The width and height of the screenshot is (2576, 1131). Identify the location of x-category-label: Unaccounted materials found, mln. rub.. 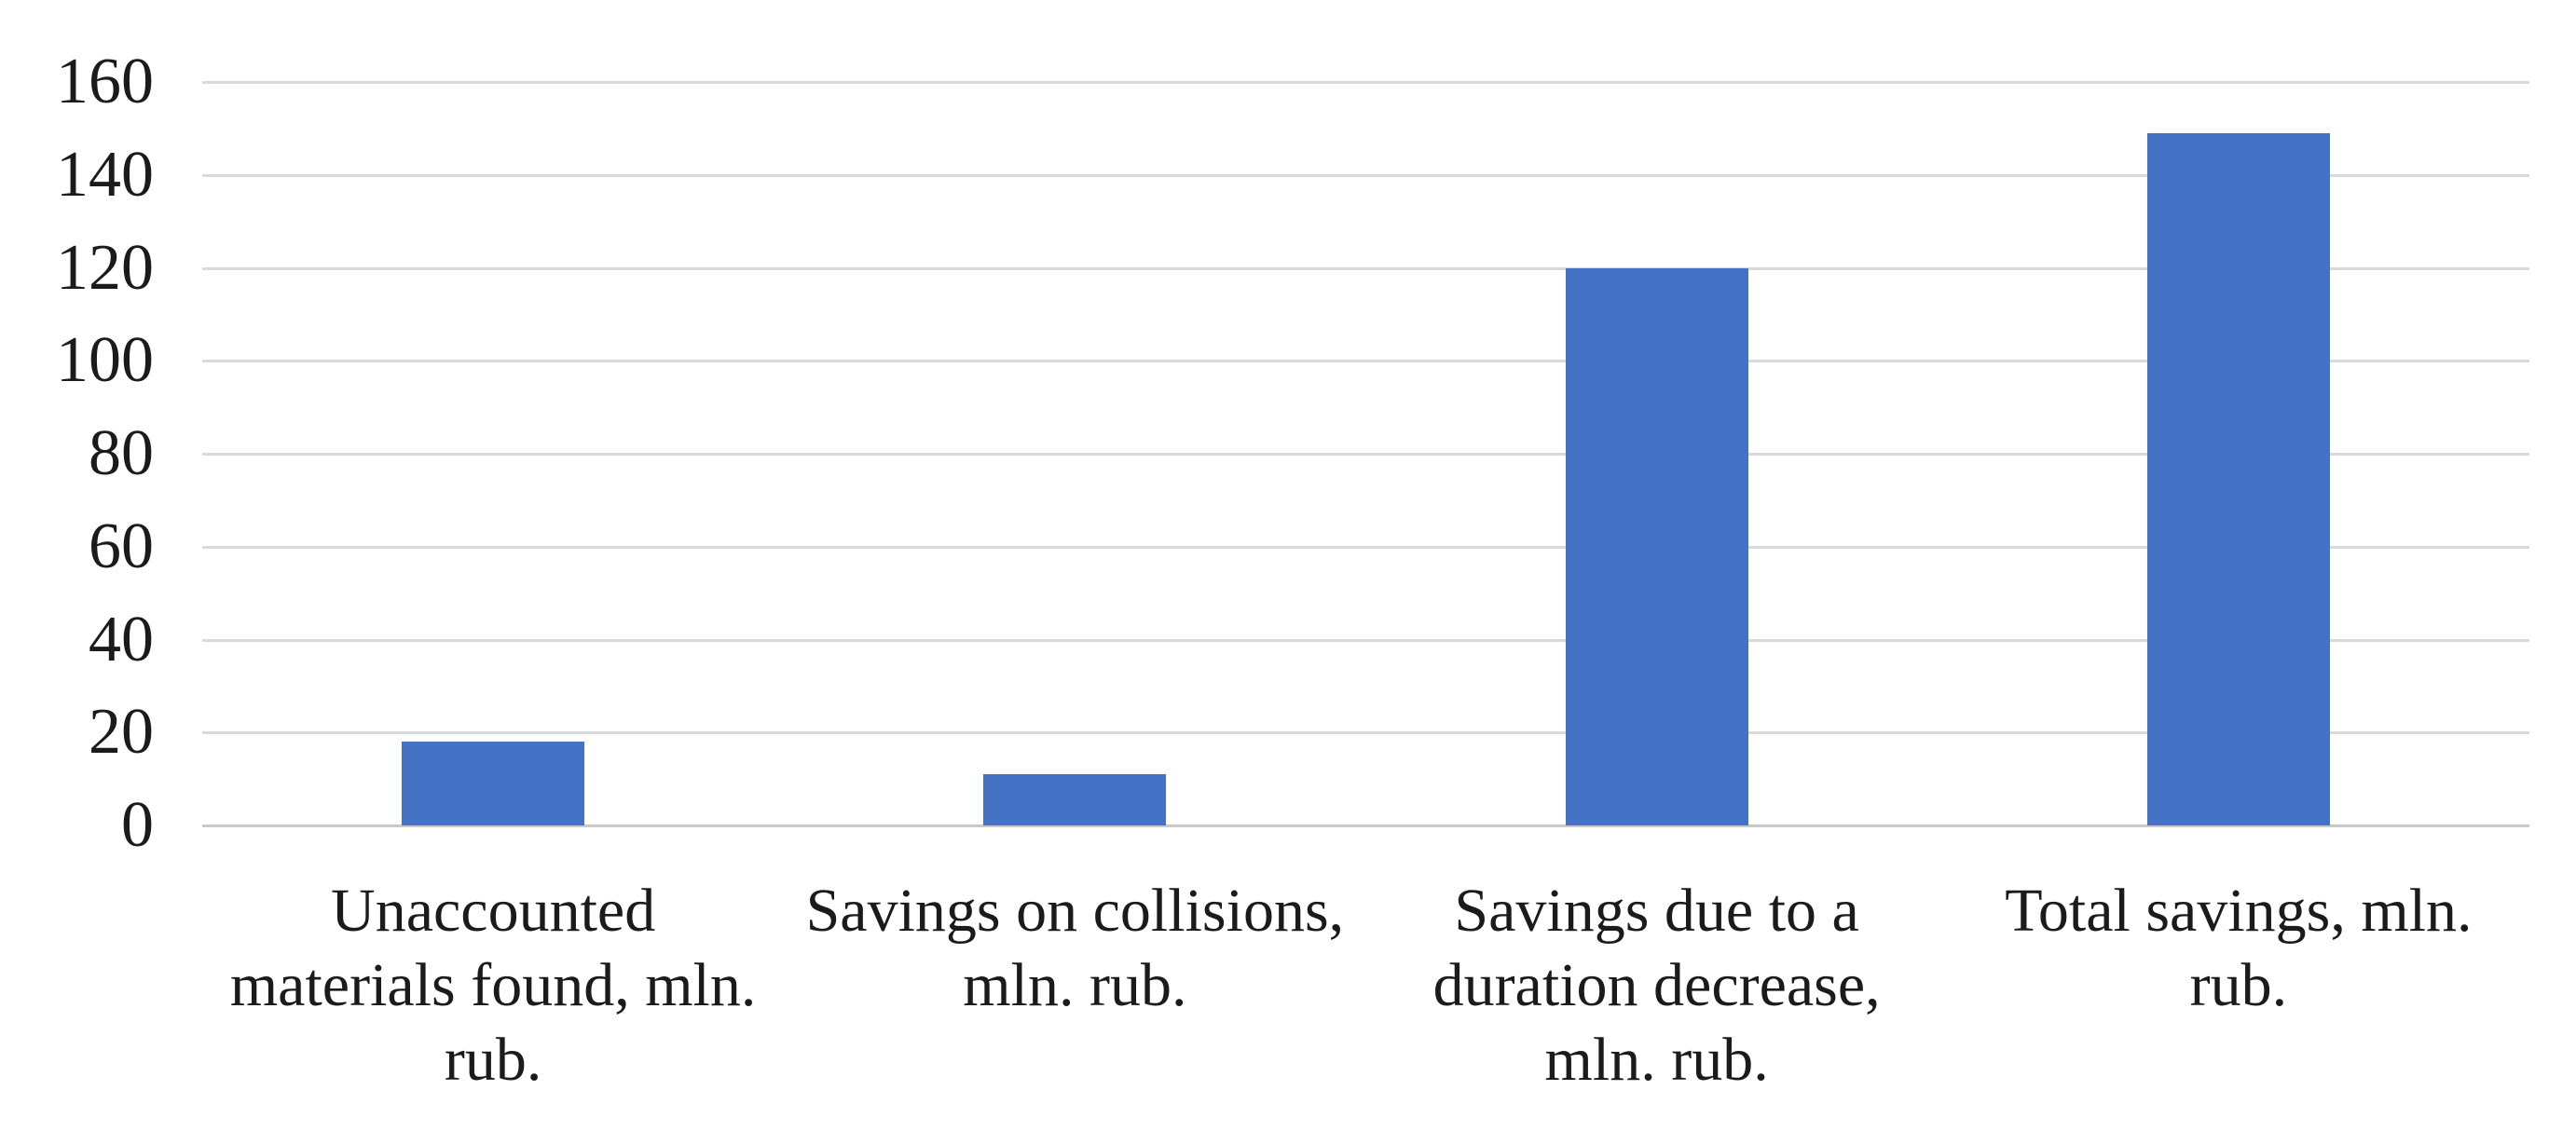
(493, 986).